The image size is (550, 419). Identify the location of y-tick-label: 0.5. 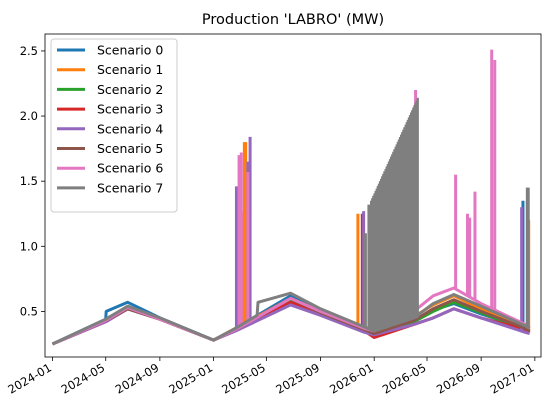
(29, 311).